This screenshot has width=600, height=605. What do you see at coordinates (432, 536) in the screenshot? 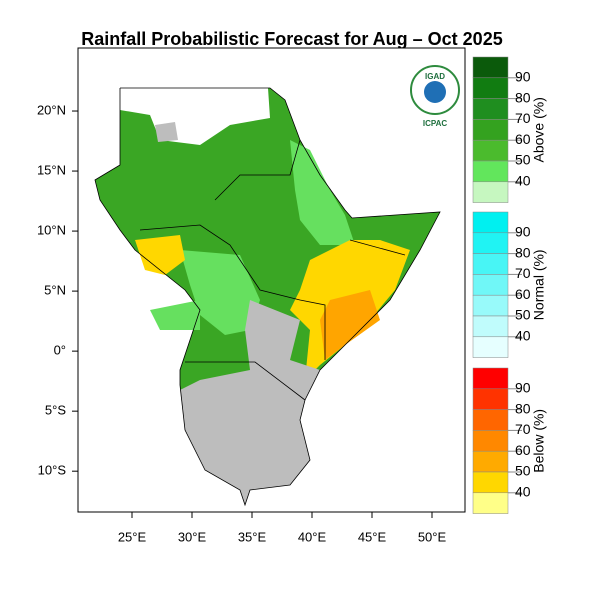
I see `lon-tick-label: 50°E` at bounding box center [432, 536].